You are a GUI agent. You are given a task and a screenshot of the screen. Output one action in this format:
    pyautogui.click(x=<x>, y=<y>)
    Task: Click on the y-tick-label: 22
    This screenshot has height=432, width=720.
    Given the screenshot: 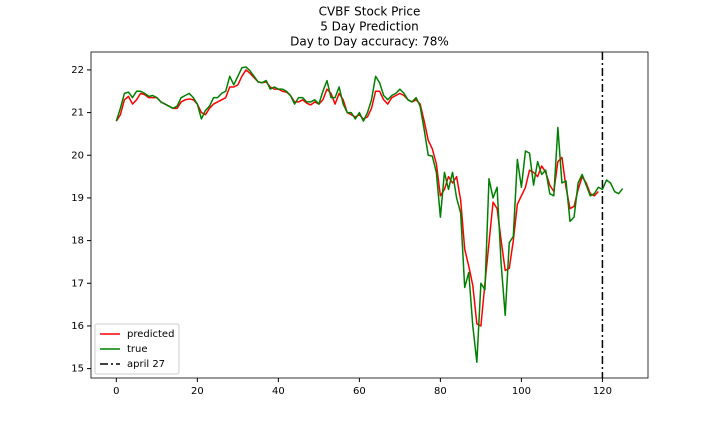 What is the action you would take?
    pyautogui.click(x=77, y=70)
    